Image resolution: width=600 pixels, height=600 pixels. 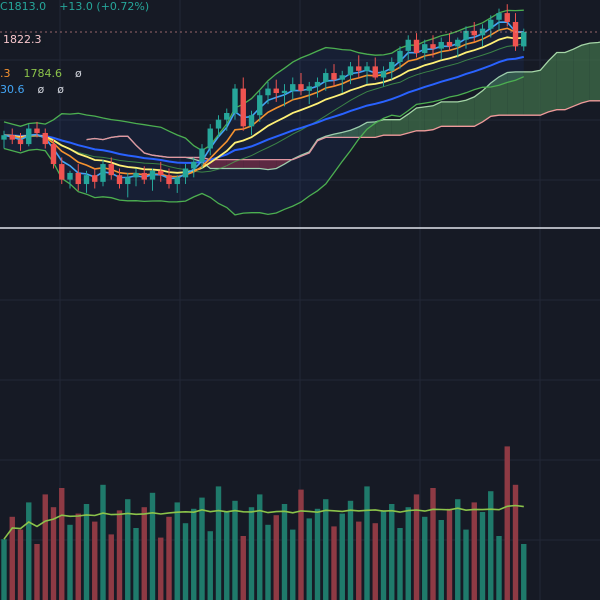 What do you see at coordinates (5, 73) in the screenshot?
I see `ma-legend-value-orange: .3` at bounding box center [5, 73].